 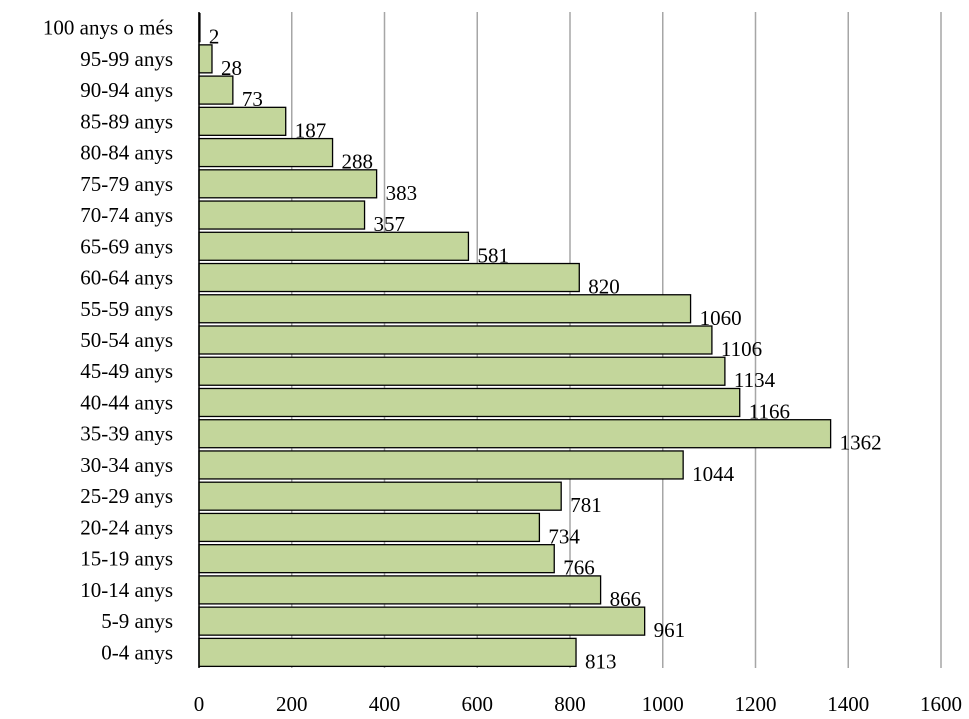 I want to click on x-tick-label: 0, so click(x=199, y=704).